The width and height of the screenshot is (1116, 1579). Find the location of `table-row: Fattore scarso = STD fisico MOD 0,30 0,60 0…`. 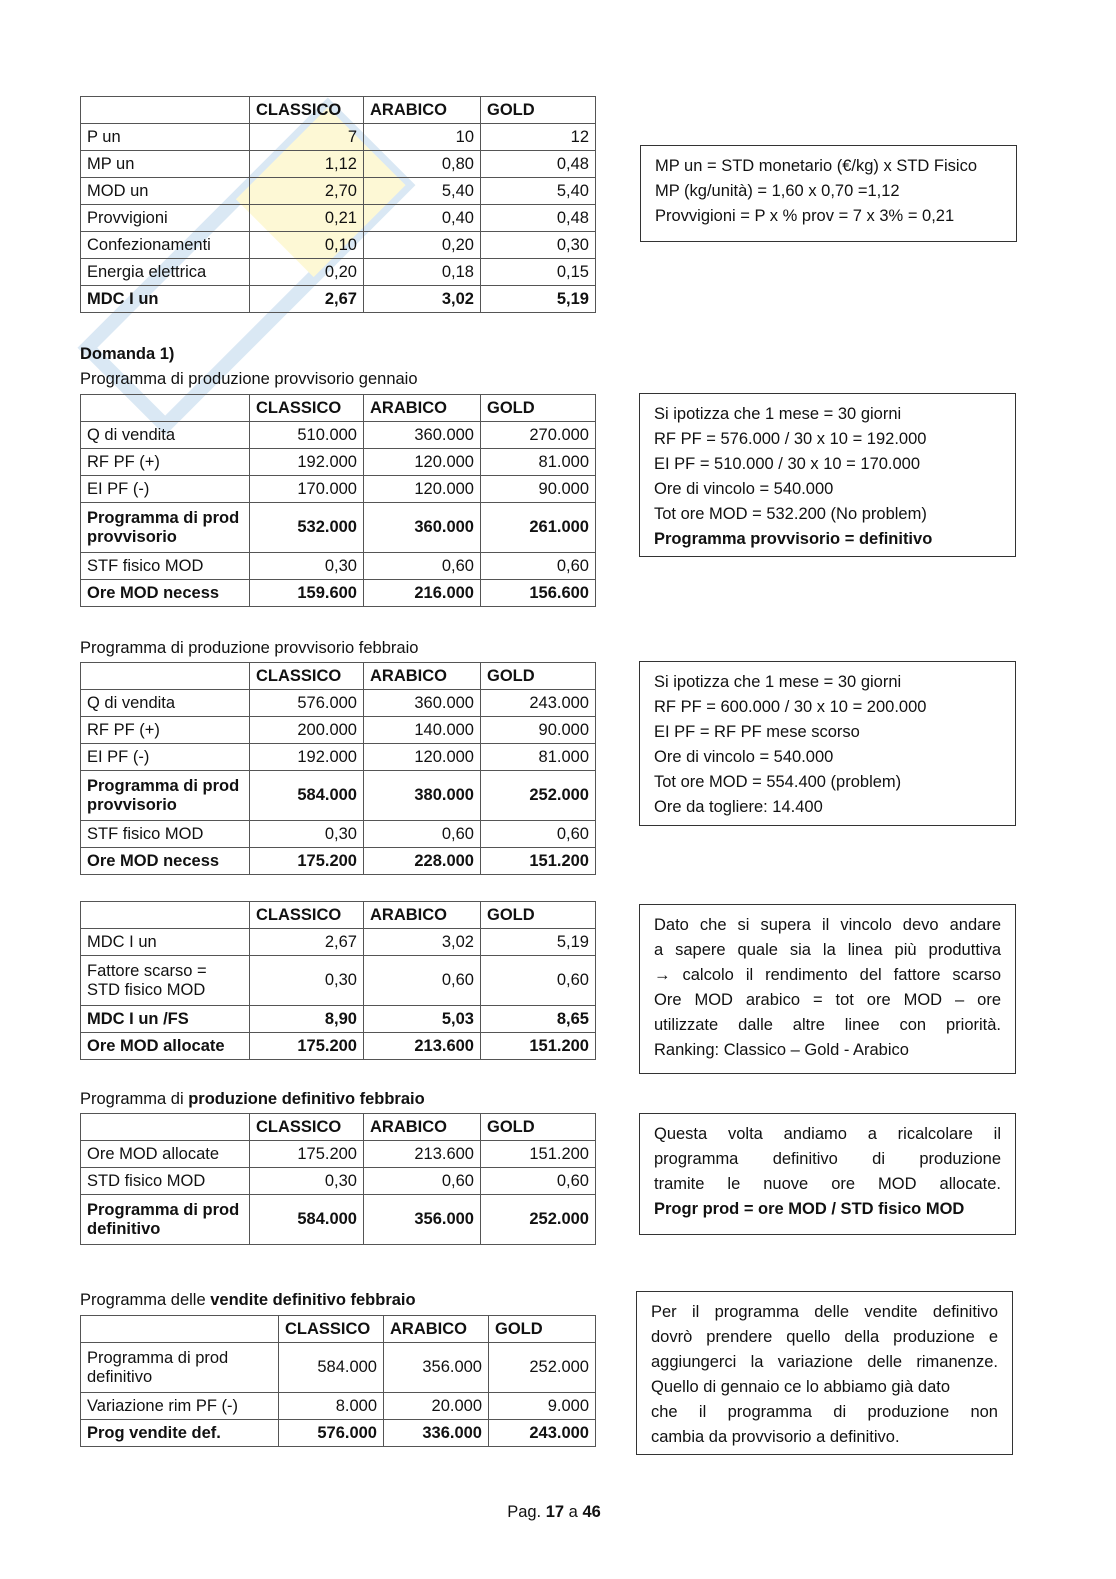

table-row: Fattore scarso = STD fisico MOD 0,30 0,60 0… is located at coordinates (338, 980).